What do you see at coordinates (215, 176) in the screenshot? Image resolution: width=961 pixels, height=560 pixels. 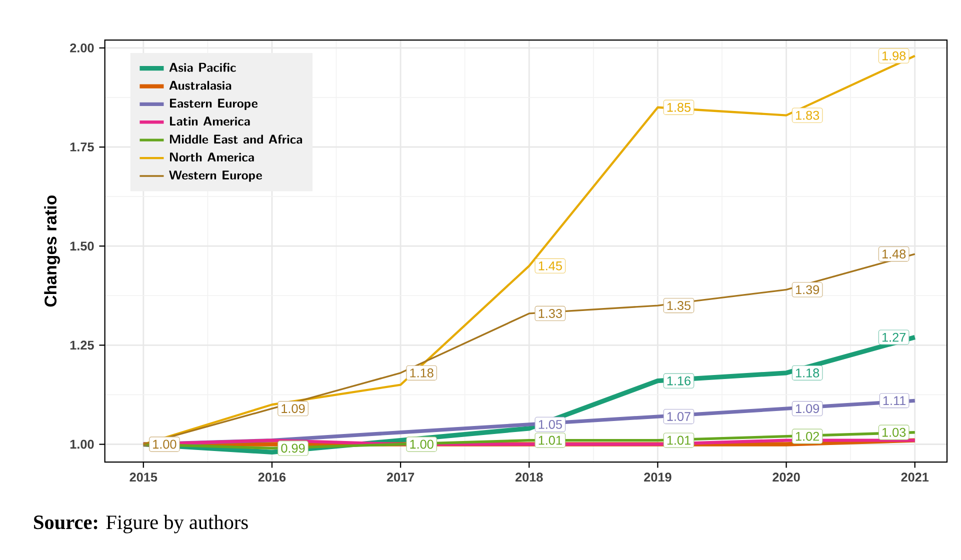 I see `legend-label: Western Europe` at bounding box center [215, 176].